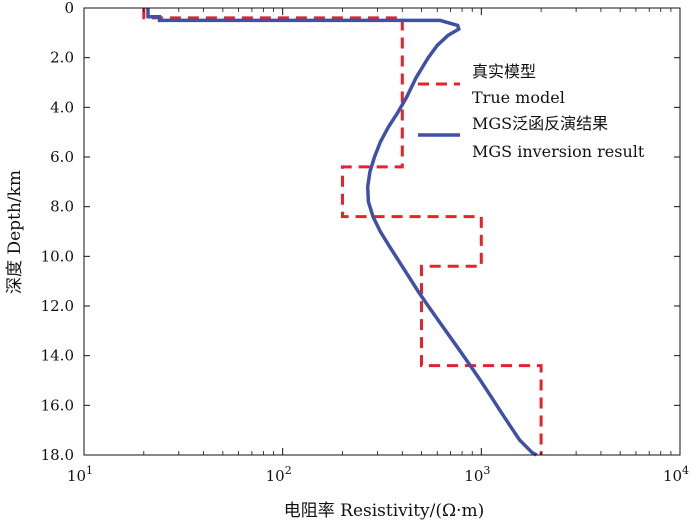 The width and height of the screenshot is (700, 528). What do you see at coordinates (540, 123) in the screenshot?
I see `legend-mgs-inversion-label-cn: MGS泛函反演结果` at bounding box center [540, 123].